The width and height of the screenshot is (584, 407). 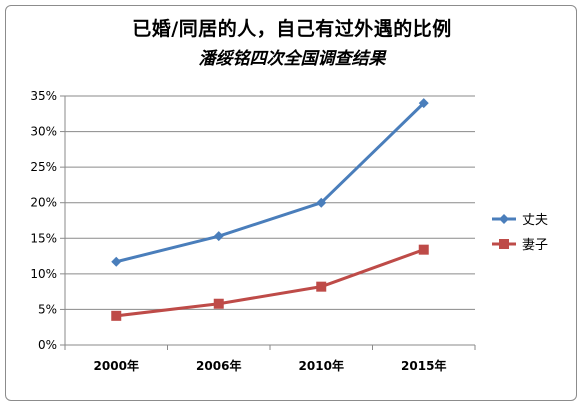 I want to click on x-tick-label: 2006年, so click(x=218, y=365).